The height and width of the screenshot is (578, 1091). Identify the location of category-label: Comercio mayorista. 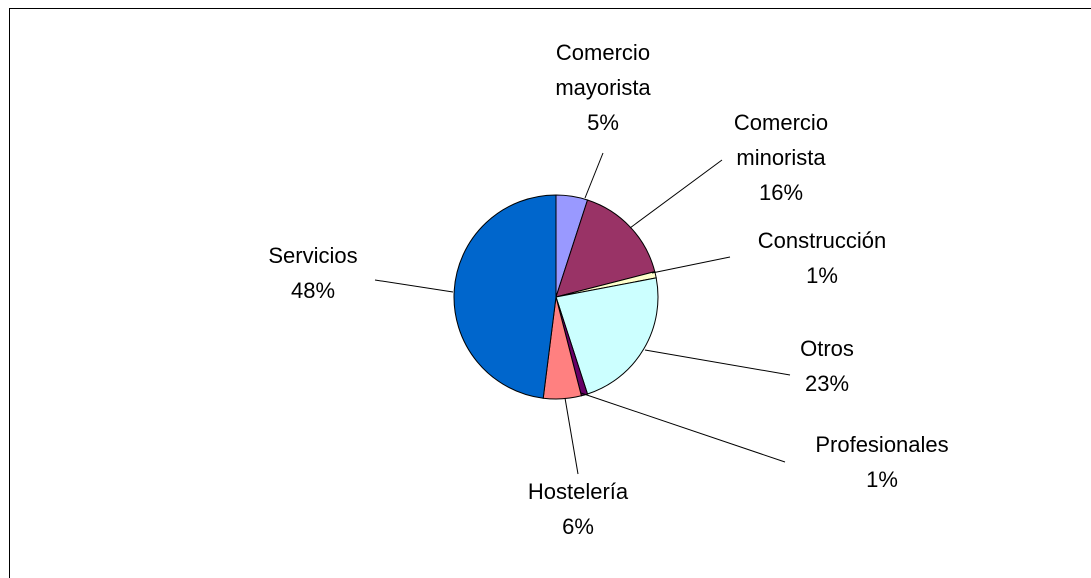
(603, 70).